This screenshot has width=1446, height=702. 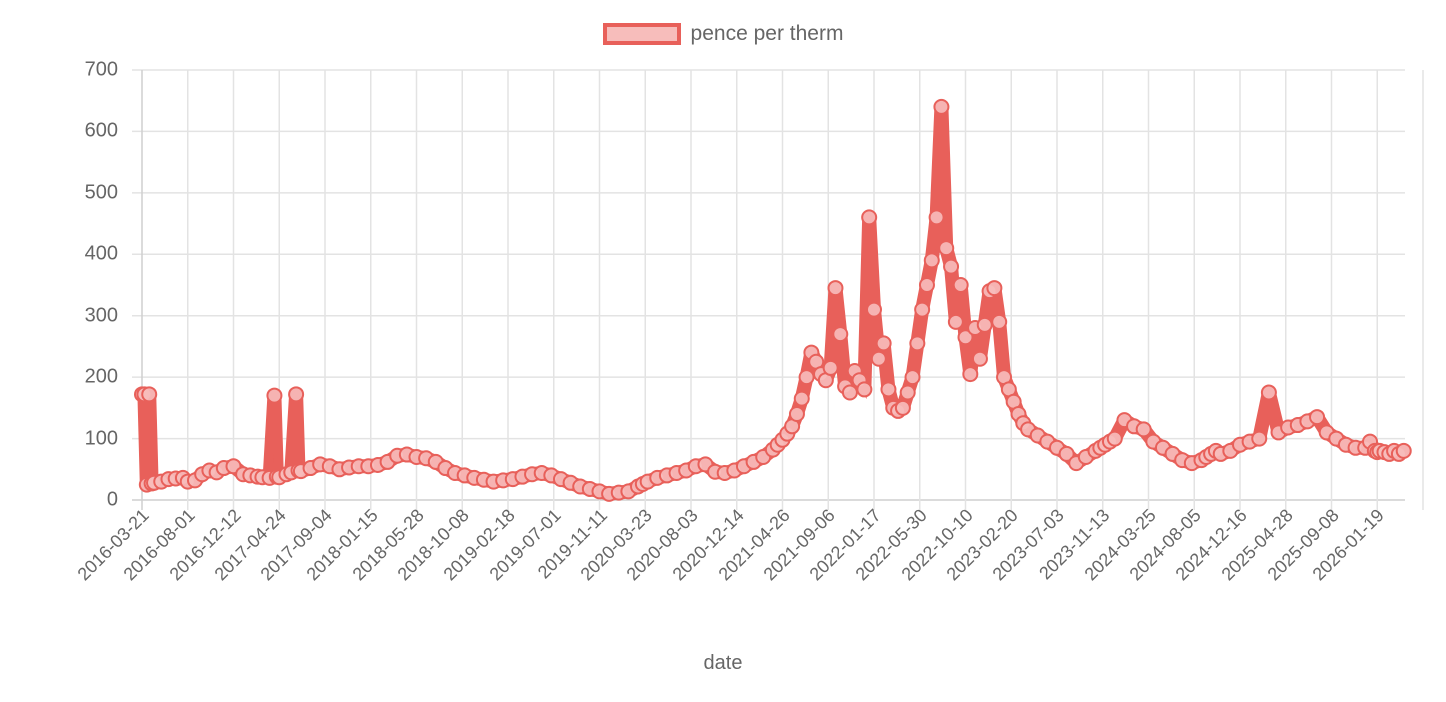 What do you see at coordinates (101, 253) in the screenshot?
I see `y-tick-label: 400` at bounding box center [101, 253].